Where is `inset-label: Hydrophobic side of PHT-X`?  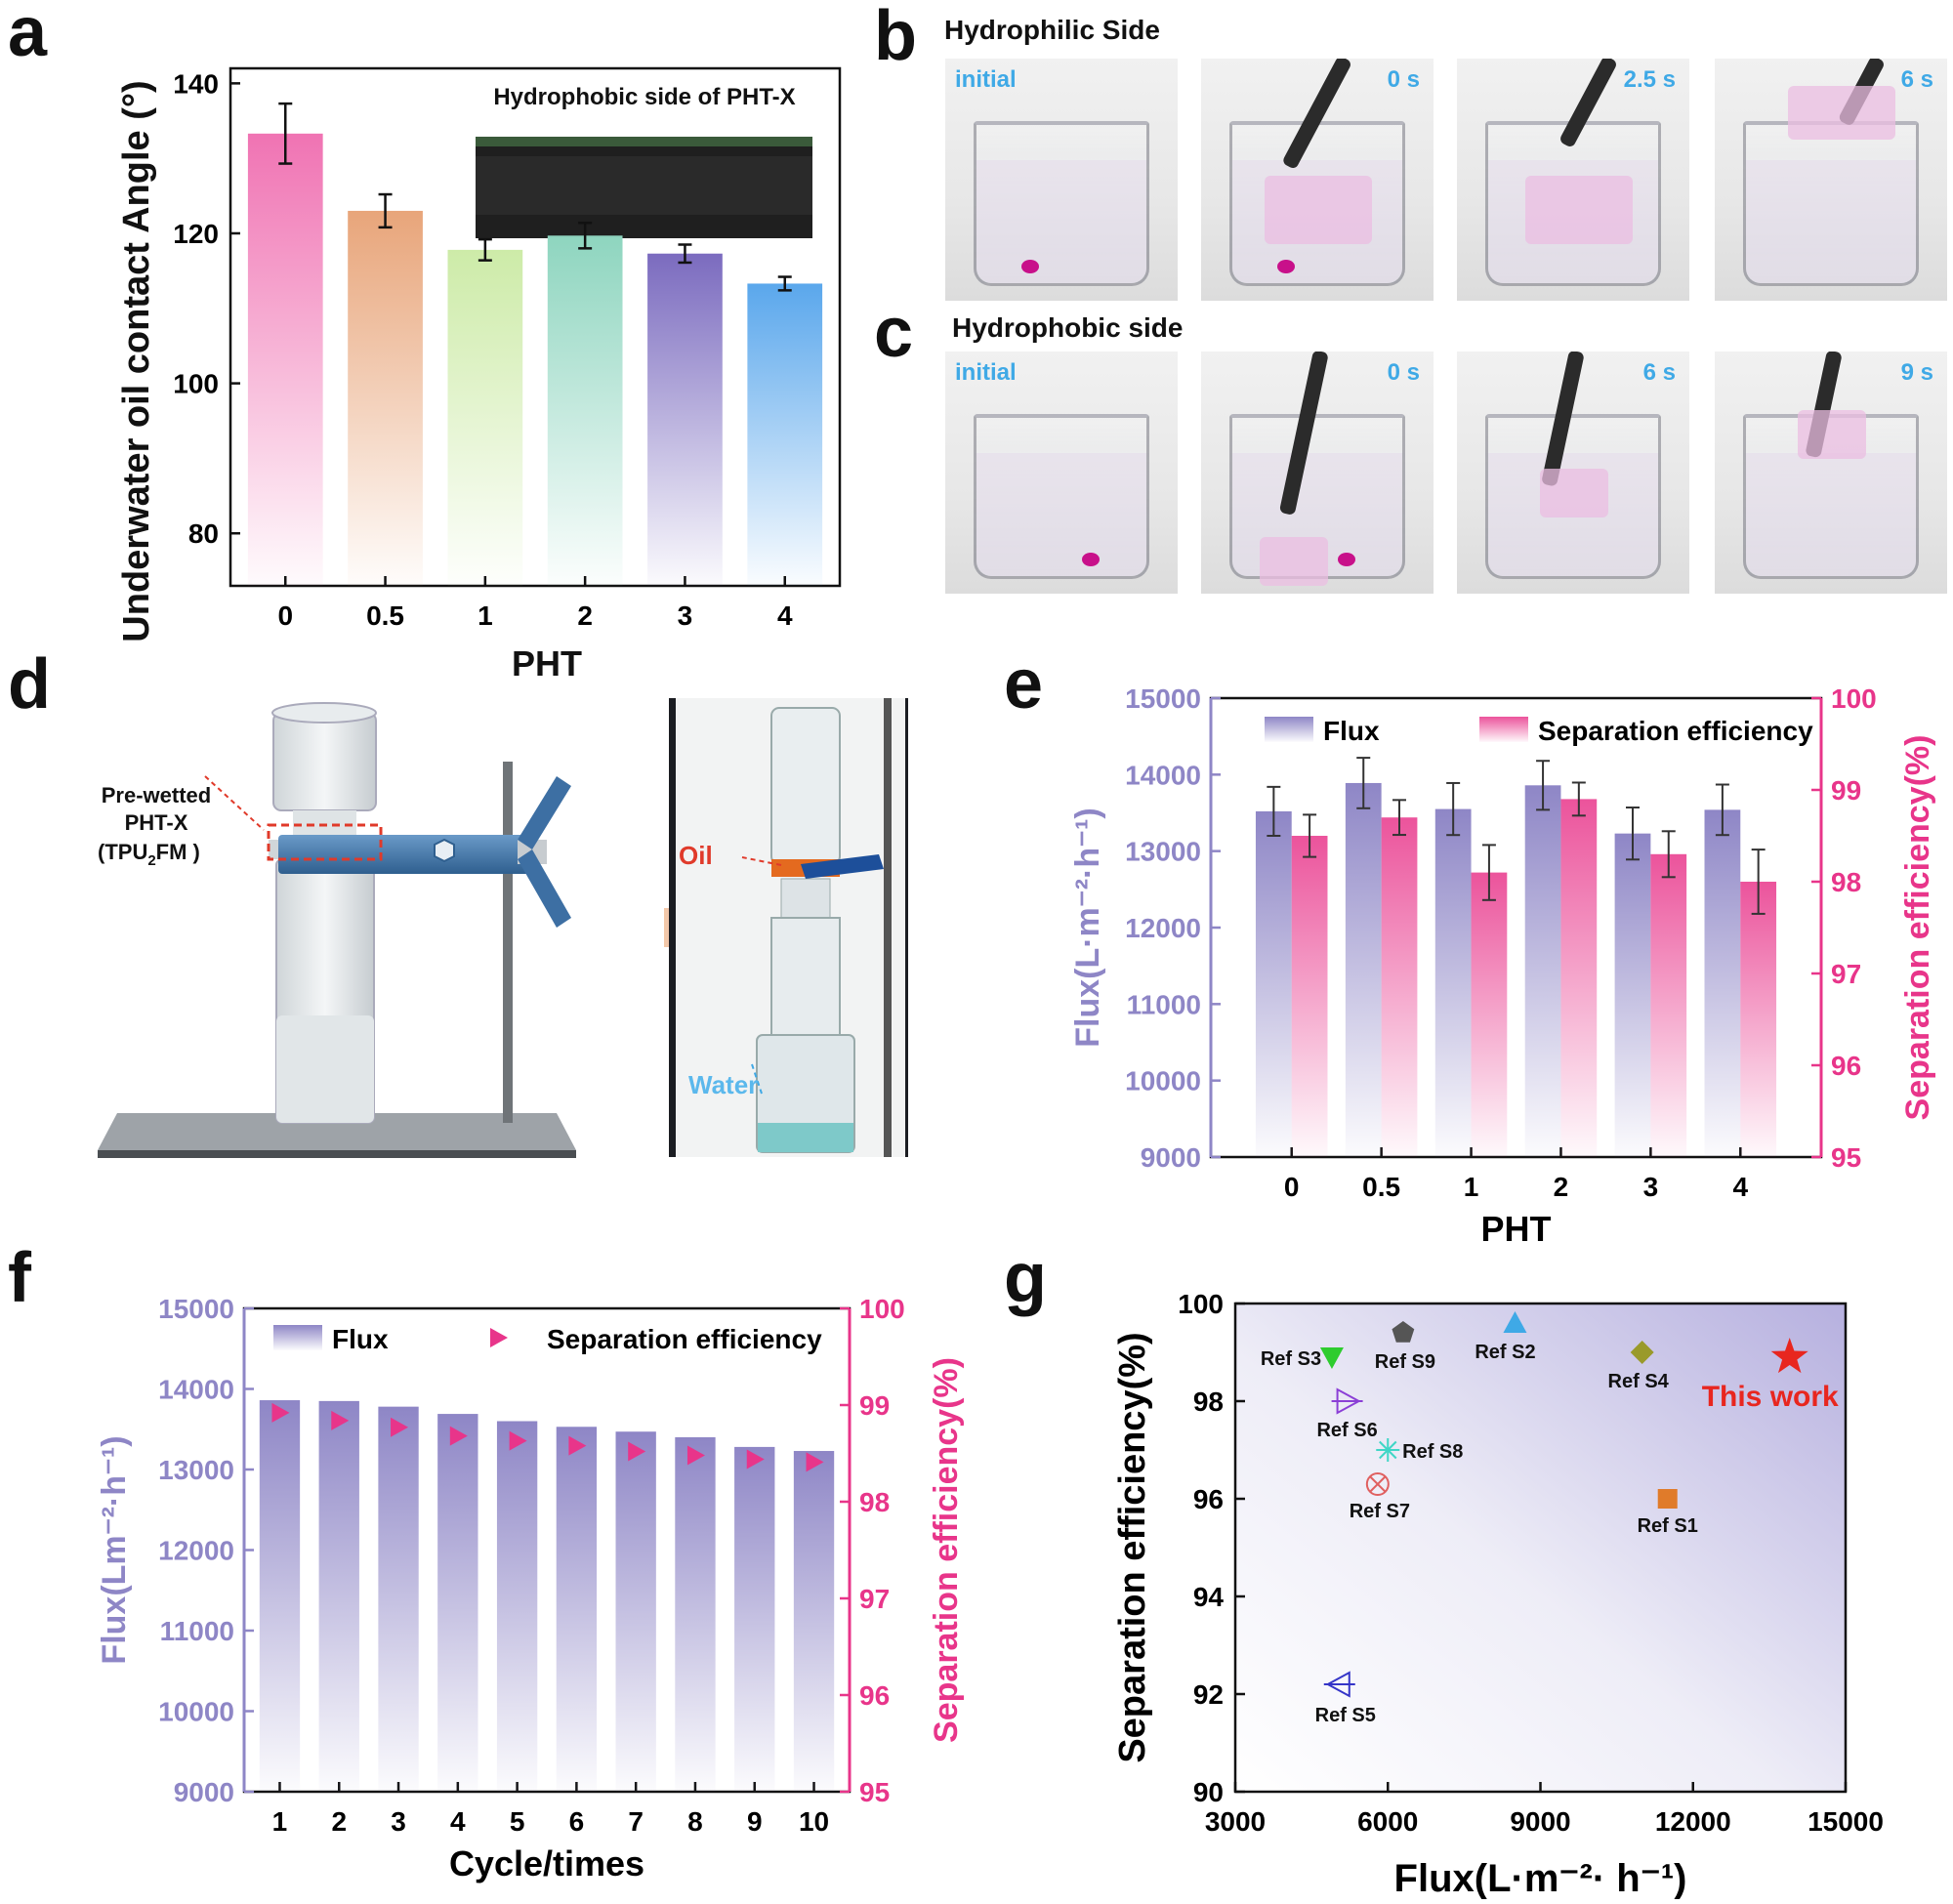 inset-label: Hydrophobic side of PHT-X is located at coordinates (644, 97).